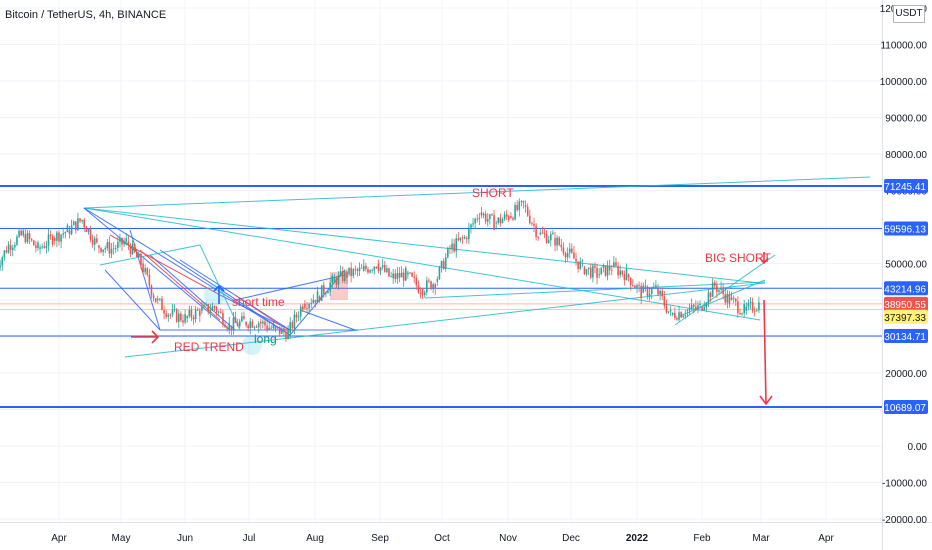  What do you see at coordinates (905, 289) in the screenshot?
I see `price-tag: 43214.96` at bounding box center [905, 289].